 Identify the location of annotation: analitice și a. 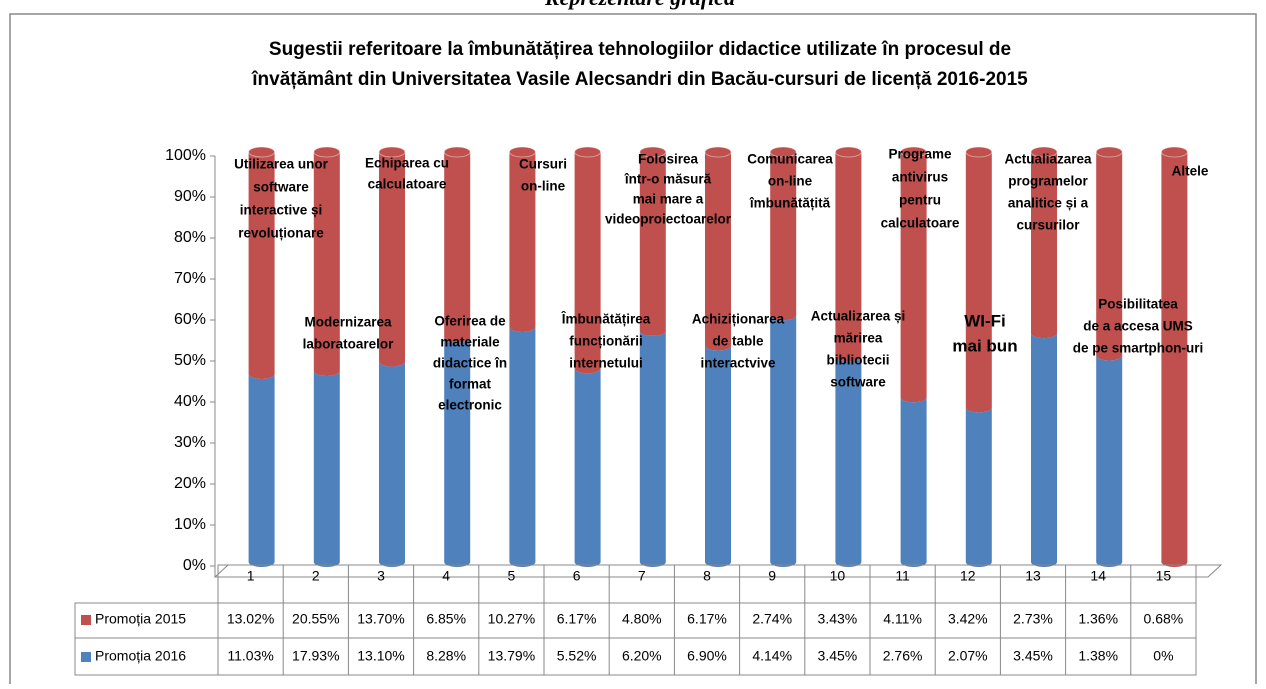
(1048, 203).